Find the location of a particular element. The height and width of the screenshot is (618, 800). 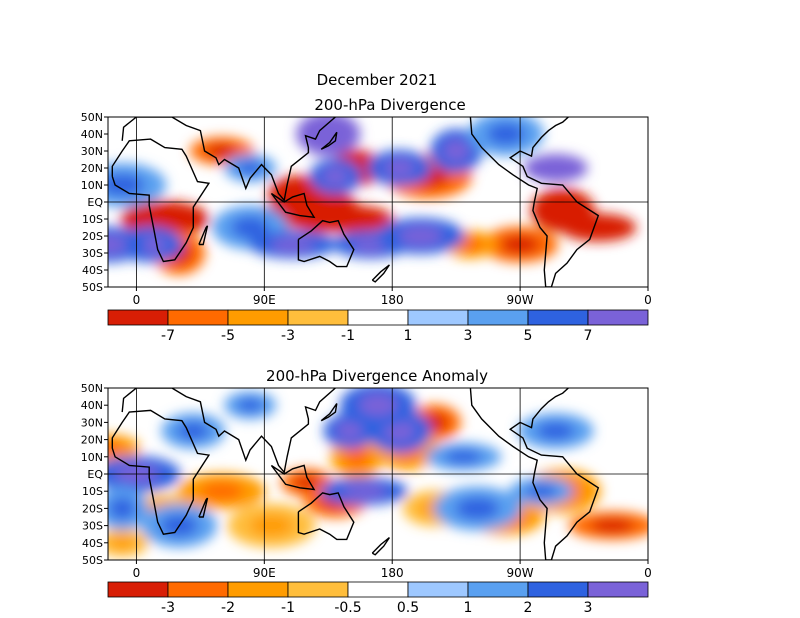

lat-tick-label: 10N is located at coordinates (92, 457).